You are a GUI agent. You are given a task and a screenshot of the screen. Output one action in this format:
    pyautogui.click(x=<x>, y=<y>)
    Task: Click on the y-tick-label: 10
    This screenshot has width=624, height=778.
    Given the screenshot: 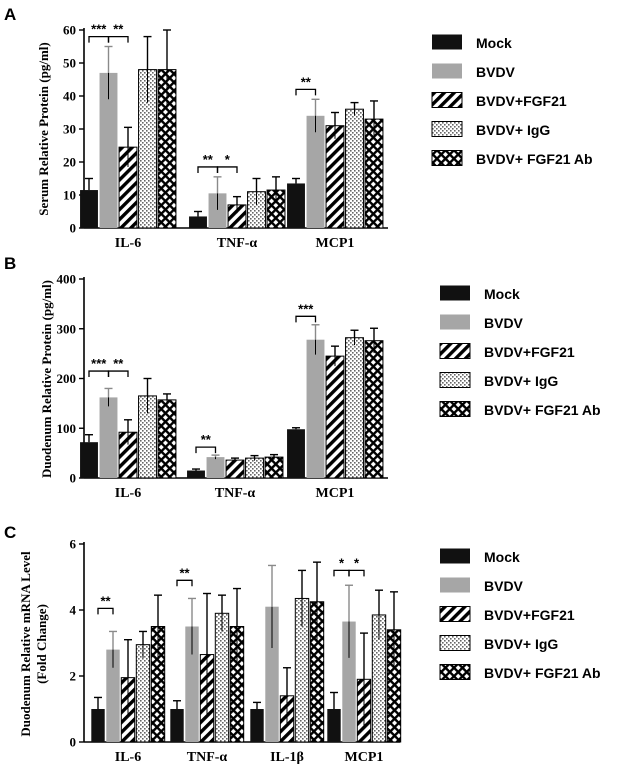 What is the action you would take?
    pyautogui.click(x=69, y=195)
    